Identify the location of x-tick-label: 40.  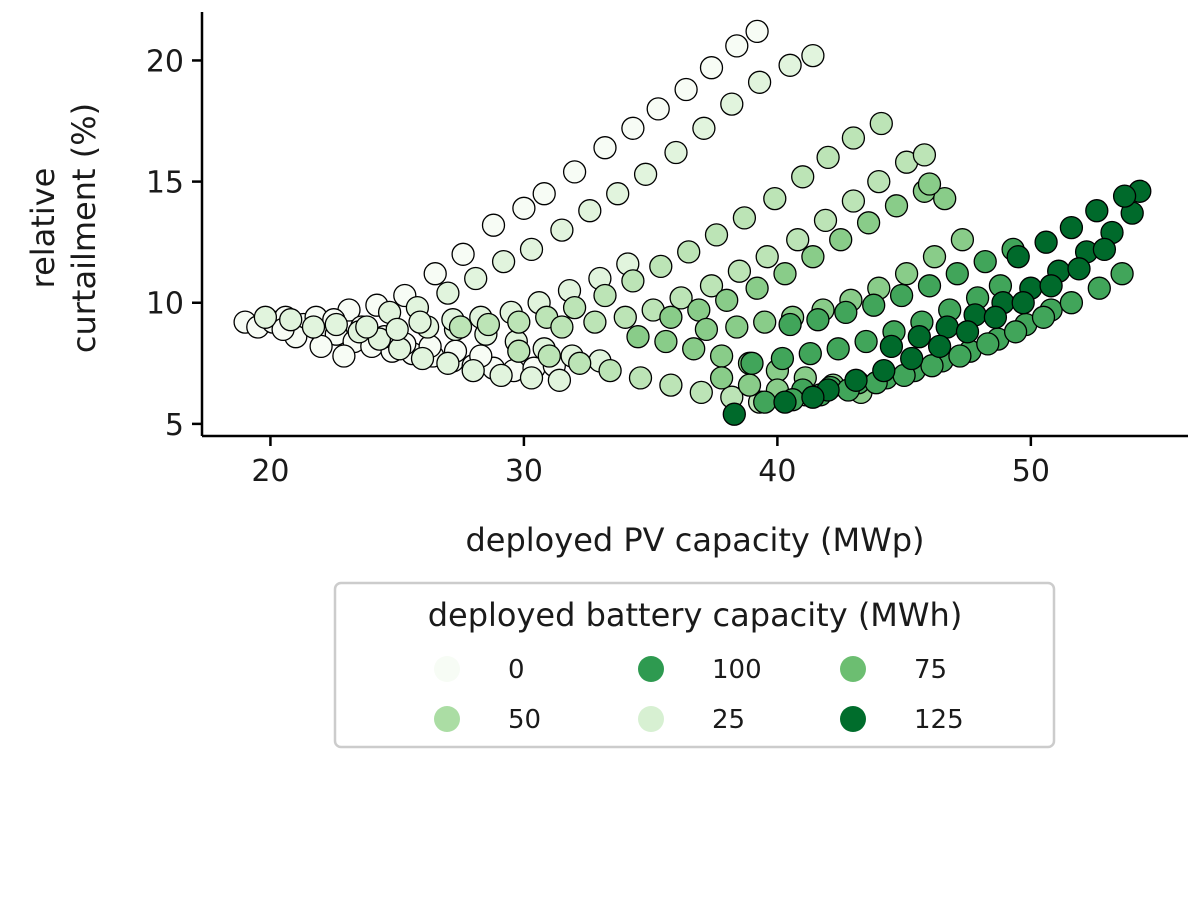
(777, 471).